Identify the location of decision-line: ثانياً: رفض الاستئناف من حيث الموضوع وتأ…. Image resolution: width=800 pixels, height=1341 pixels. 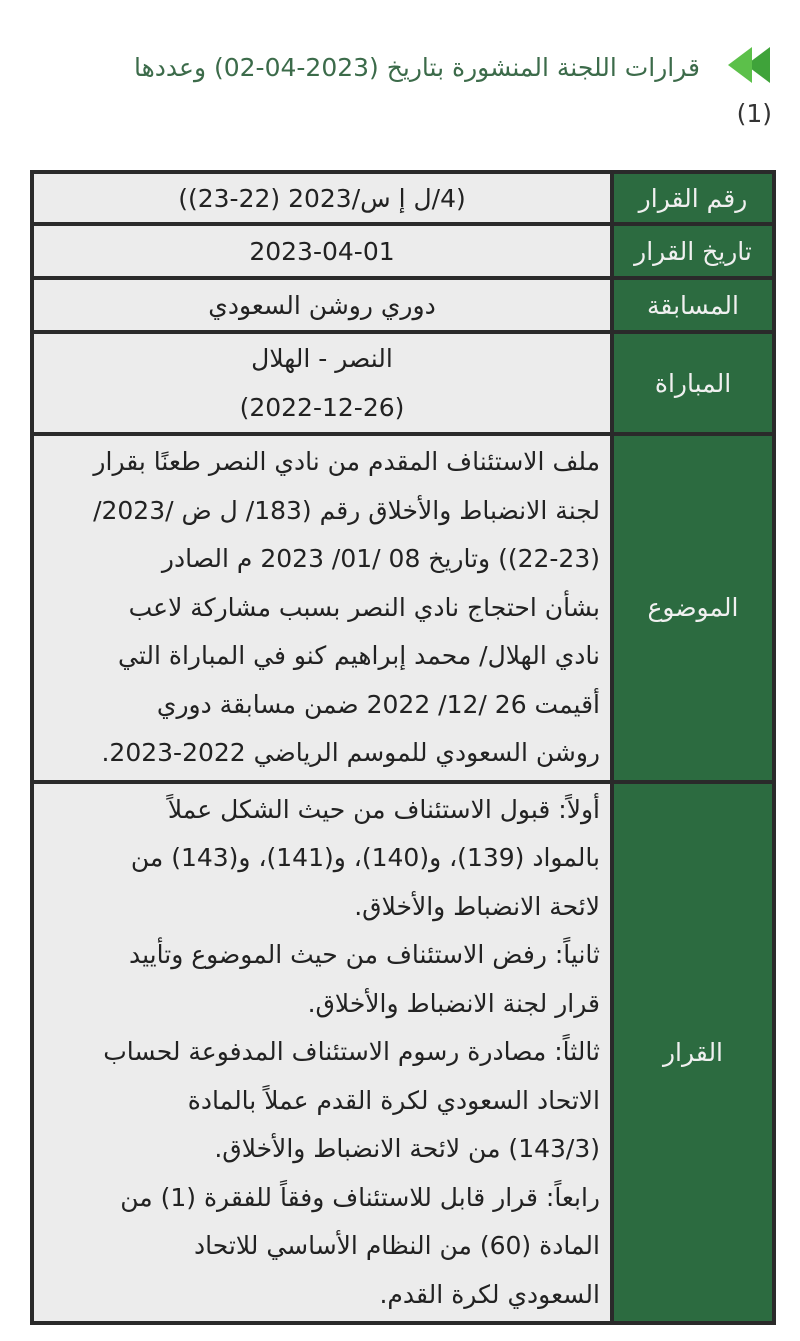
(364, 954).